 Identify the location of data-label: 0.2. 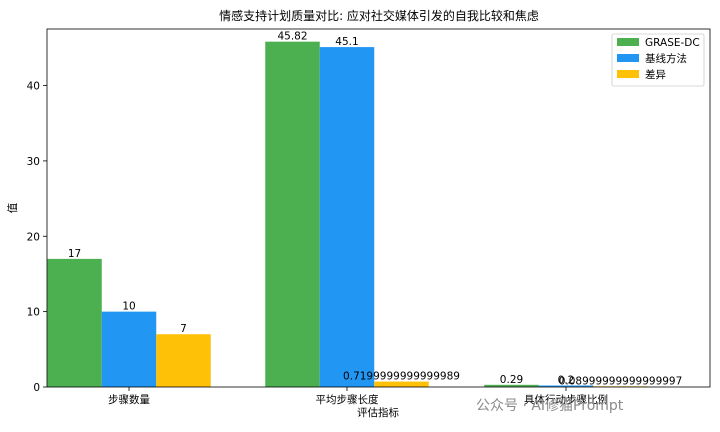
(566, 380).